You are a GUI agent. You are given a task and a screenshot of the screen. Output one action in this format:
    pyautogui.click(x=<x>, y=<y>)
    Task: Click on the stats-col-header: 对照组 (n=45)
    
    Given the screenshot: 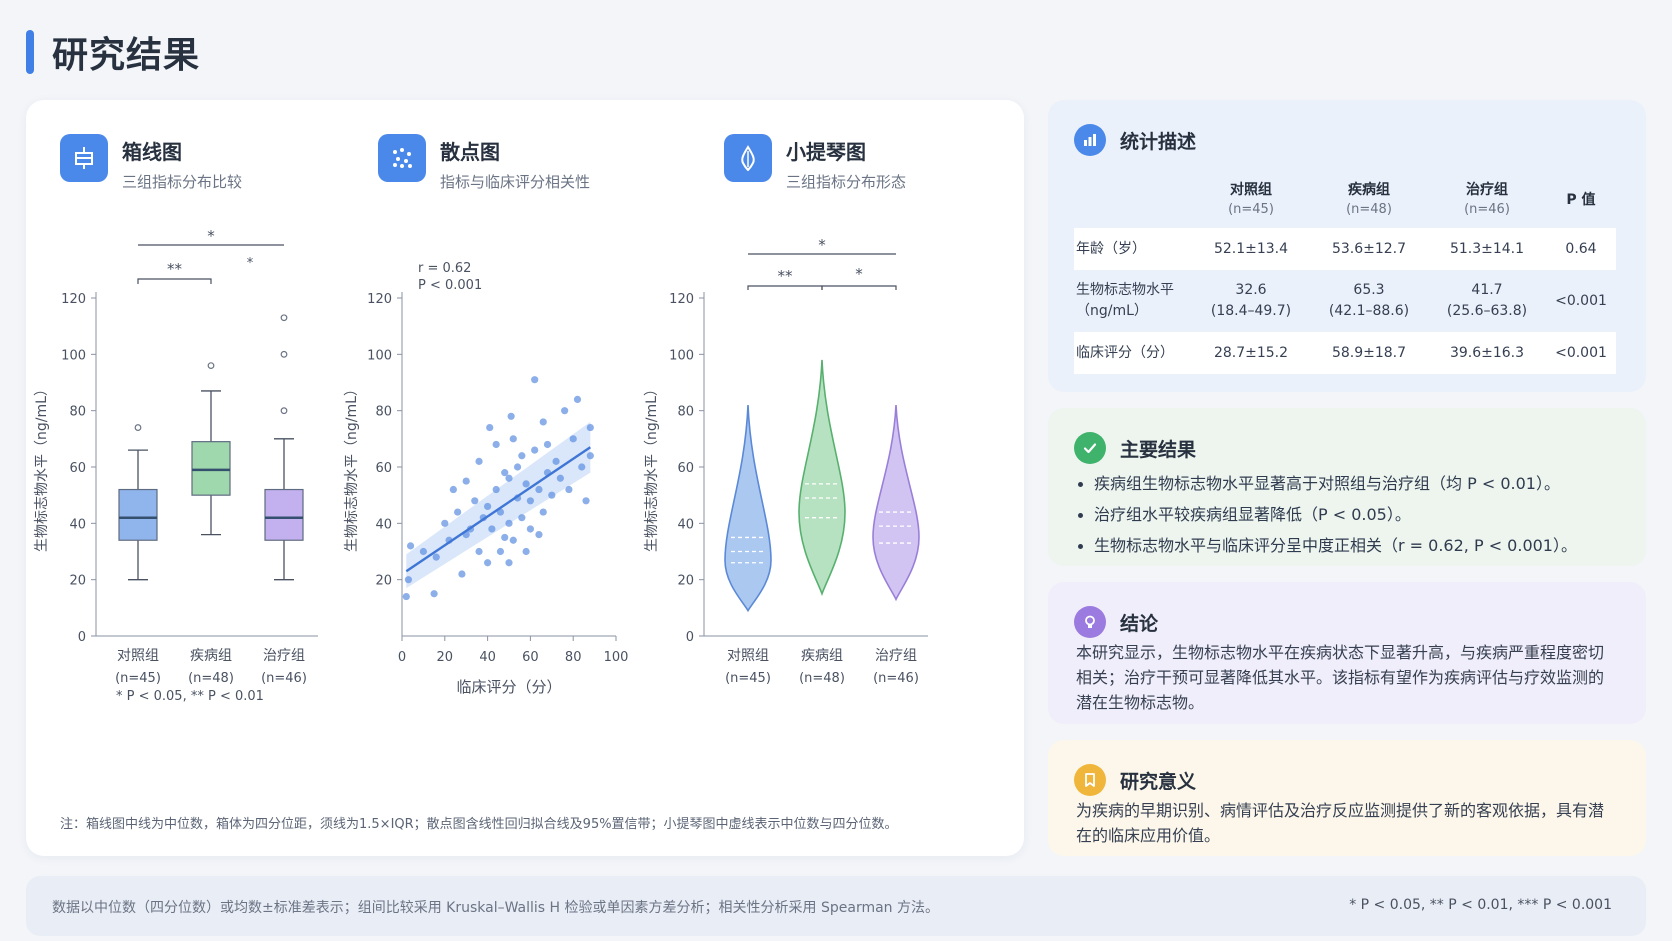 What is the action you would take?
    pyautogui.click(x=1251, y=199)
    